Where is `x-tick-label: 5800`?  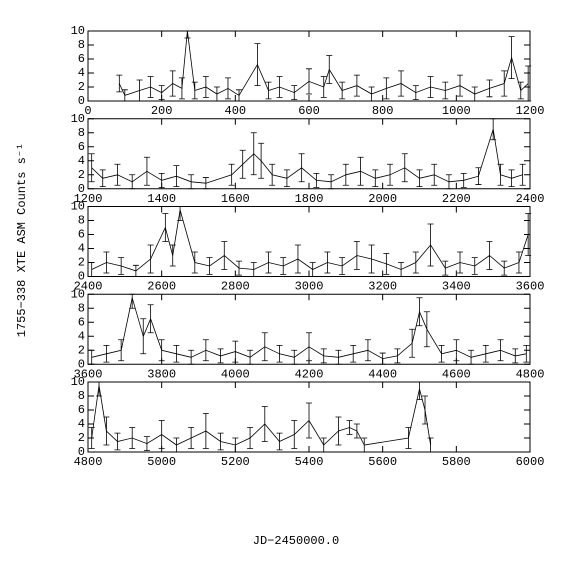 x-tick-label: 5800 is located at coordinates (456, 462).